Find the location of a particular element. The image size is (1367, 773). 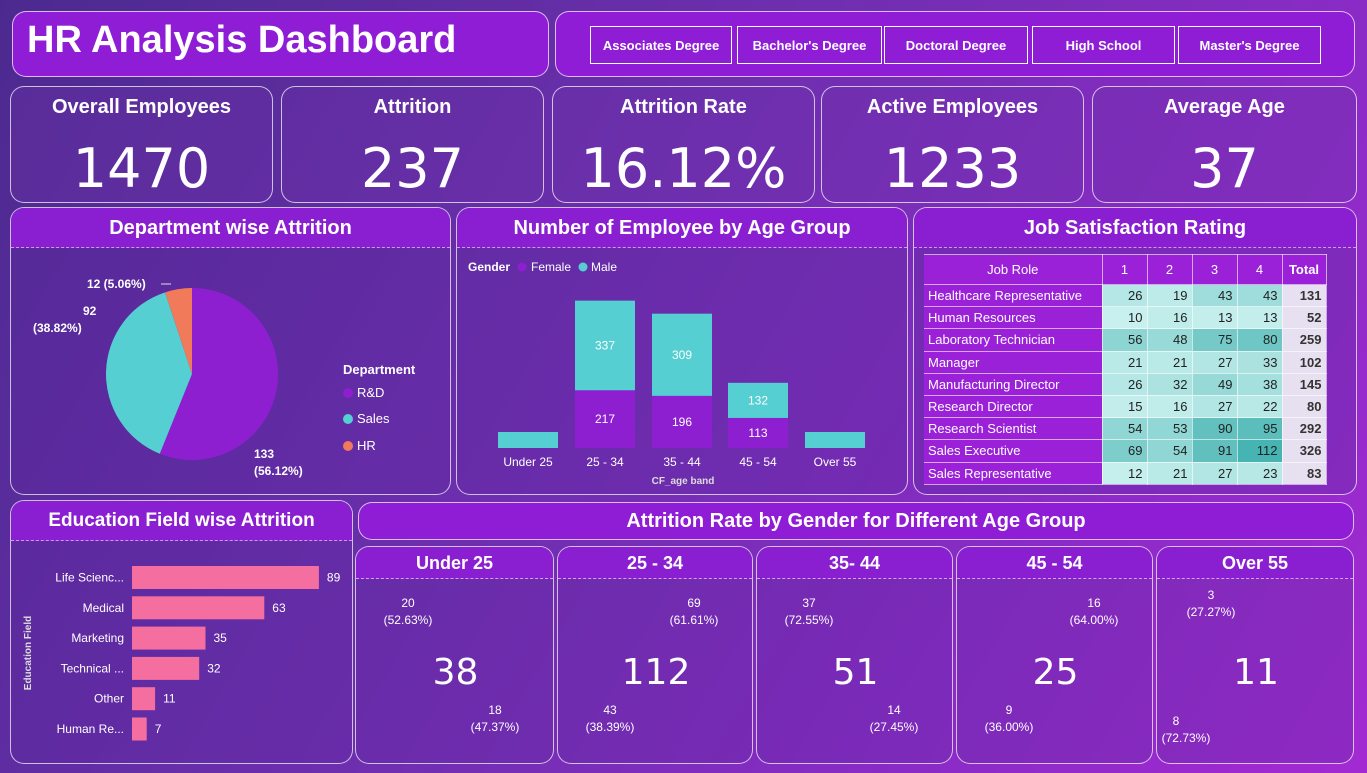

cell-job-role: Sales Representative is located at coordinates (1013, 473).